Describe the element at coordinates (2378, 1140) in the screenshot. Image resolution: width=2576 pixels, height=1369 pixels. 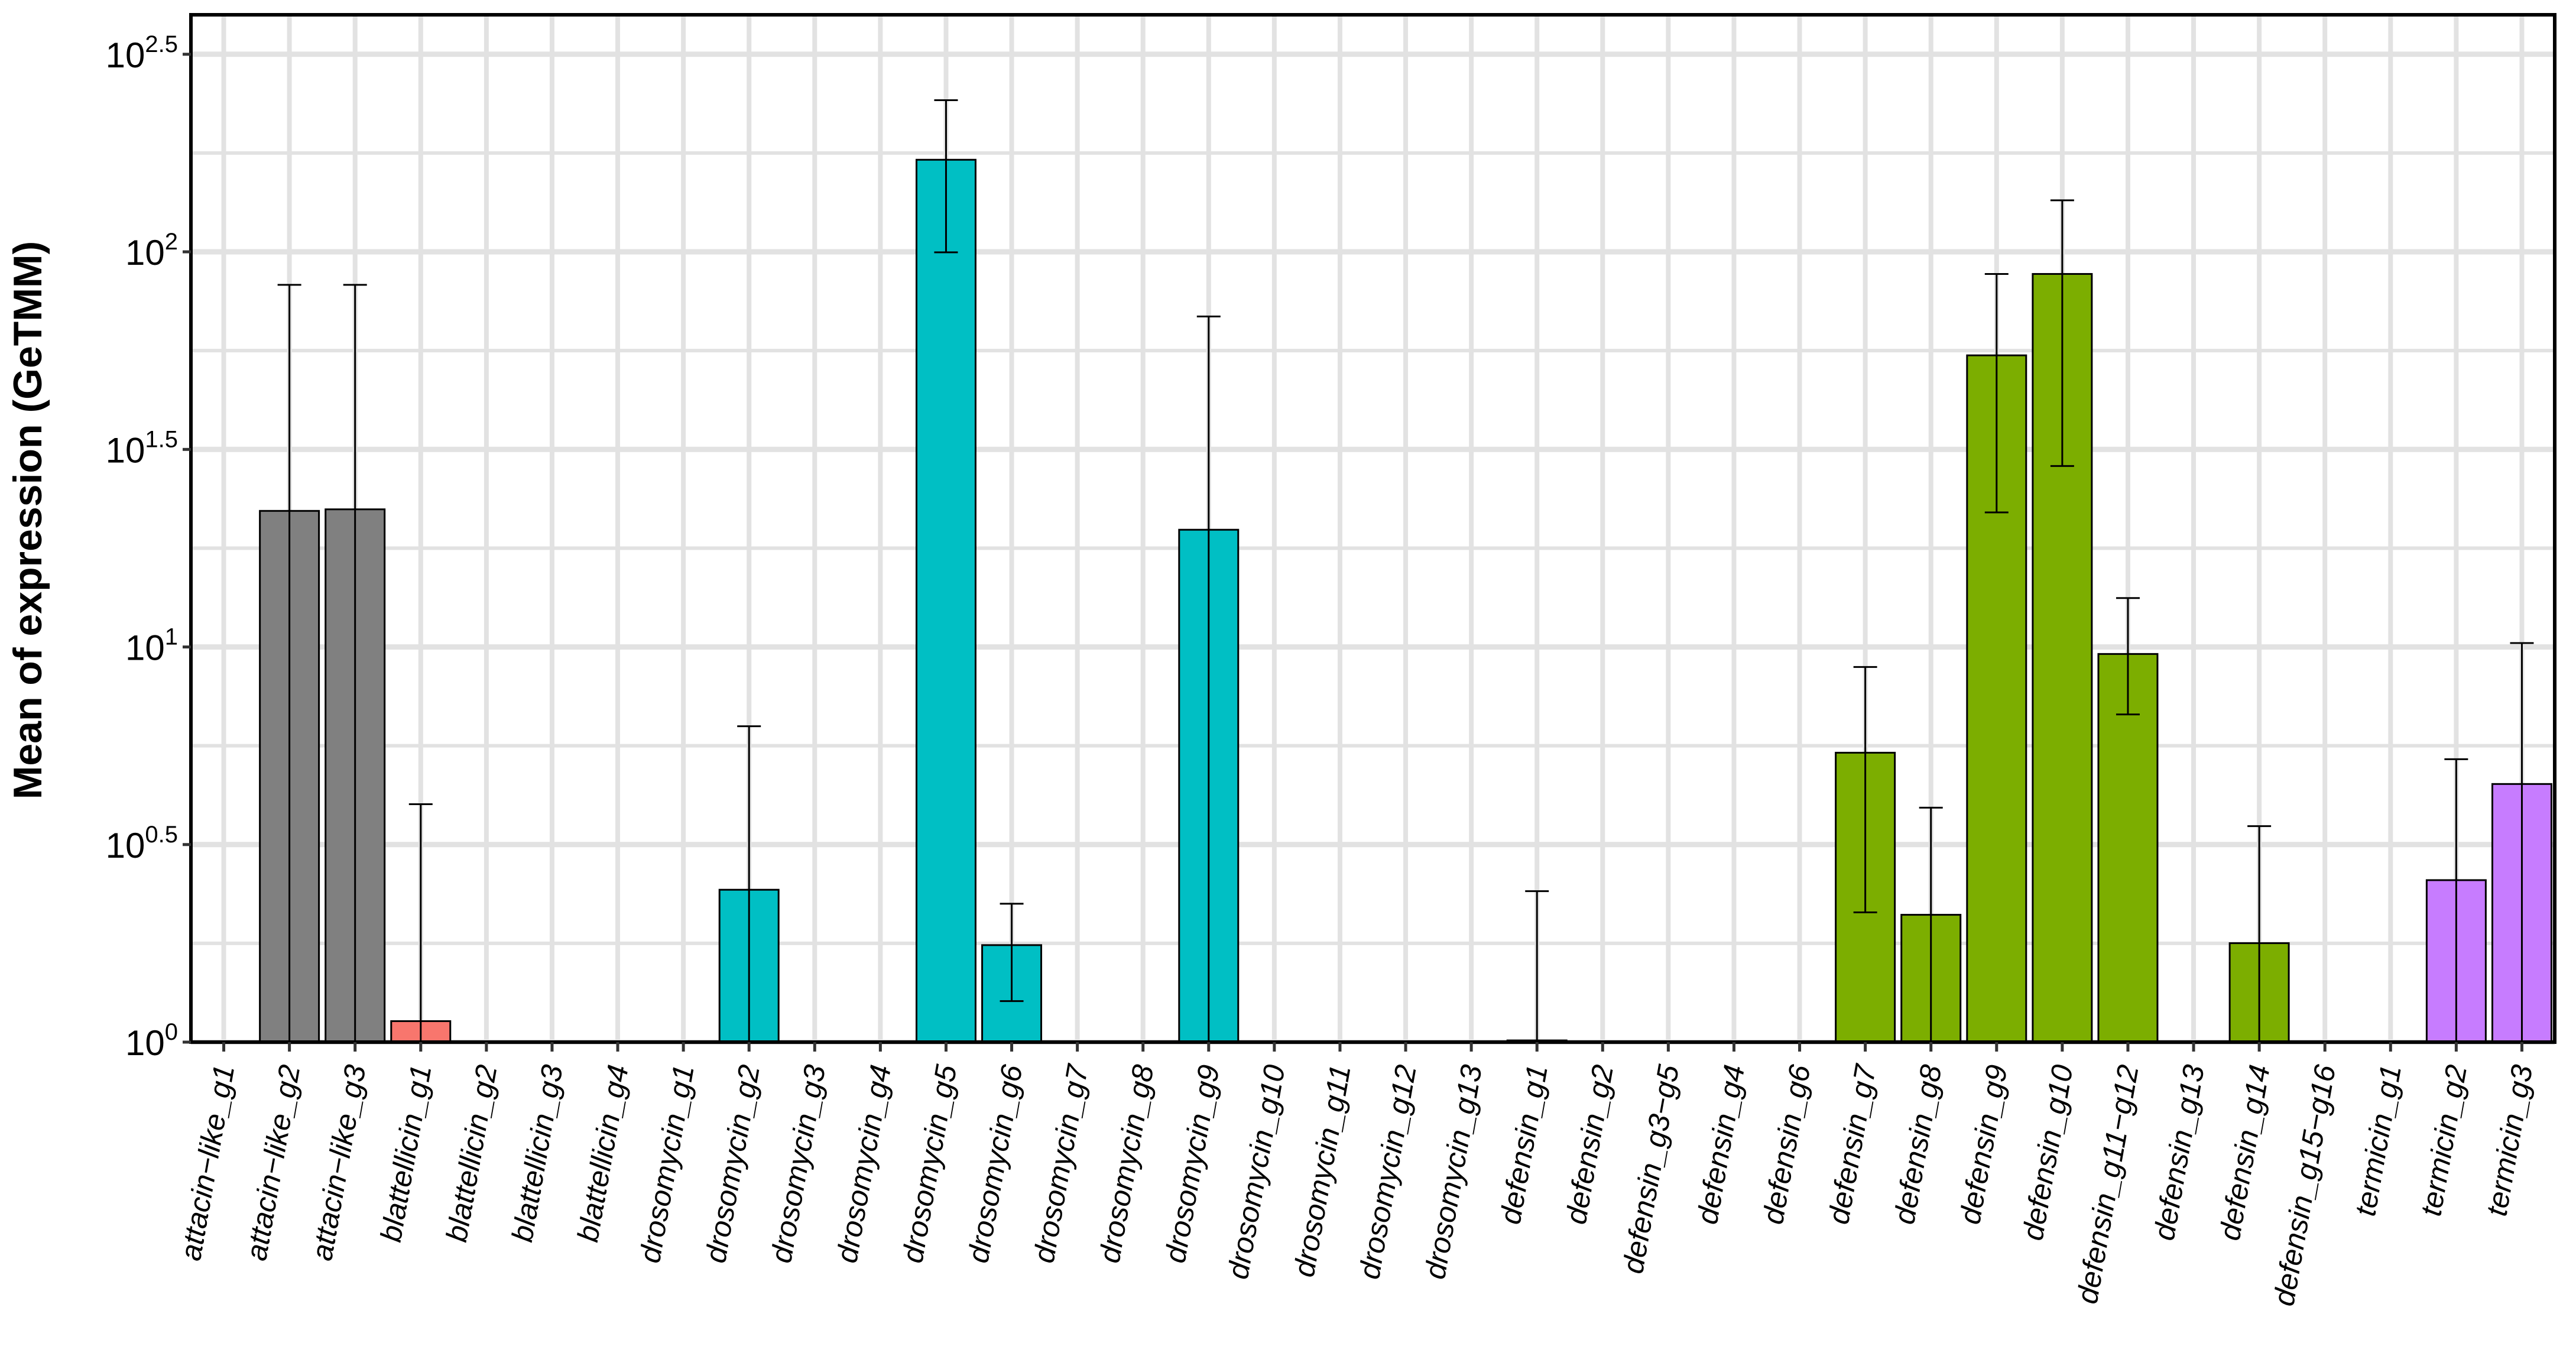
I see `x-tick-label: termicin_g1` at that location.